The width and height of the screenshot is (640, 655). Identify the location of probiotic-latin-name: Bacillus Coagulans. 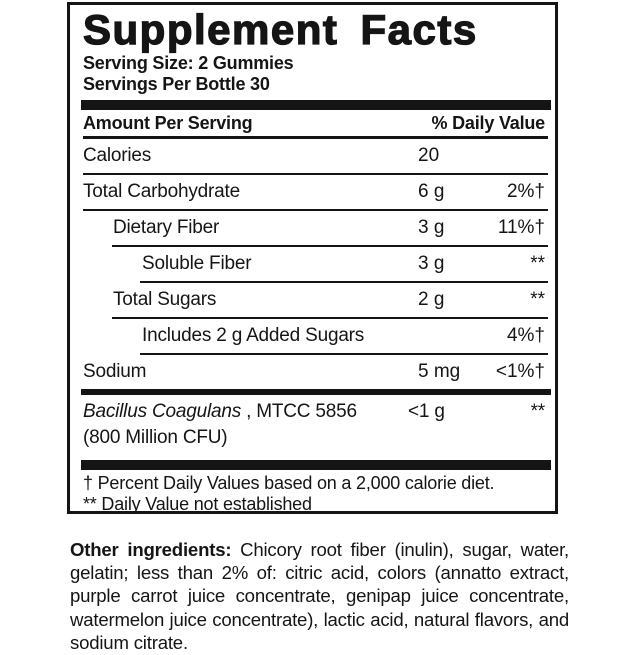
(162, 411).